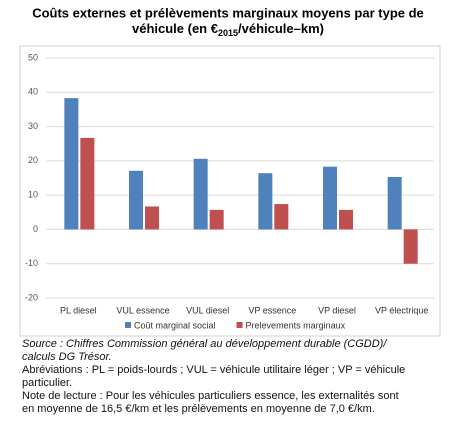  Describe the element at coordinates (78, 310) in the screenshot. I see `x-tick-label: PL diesel` at that location.